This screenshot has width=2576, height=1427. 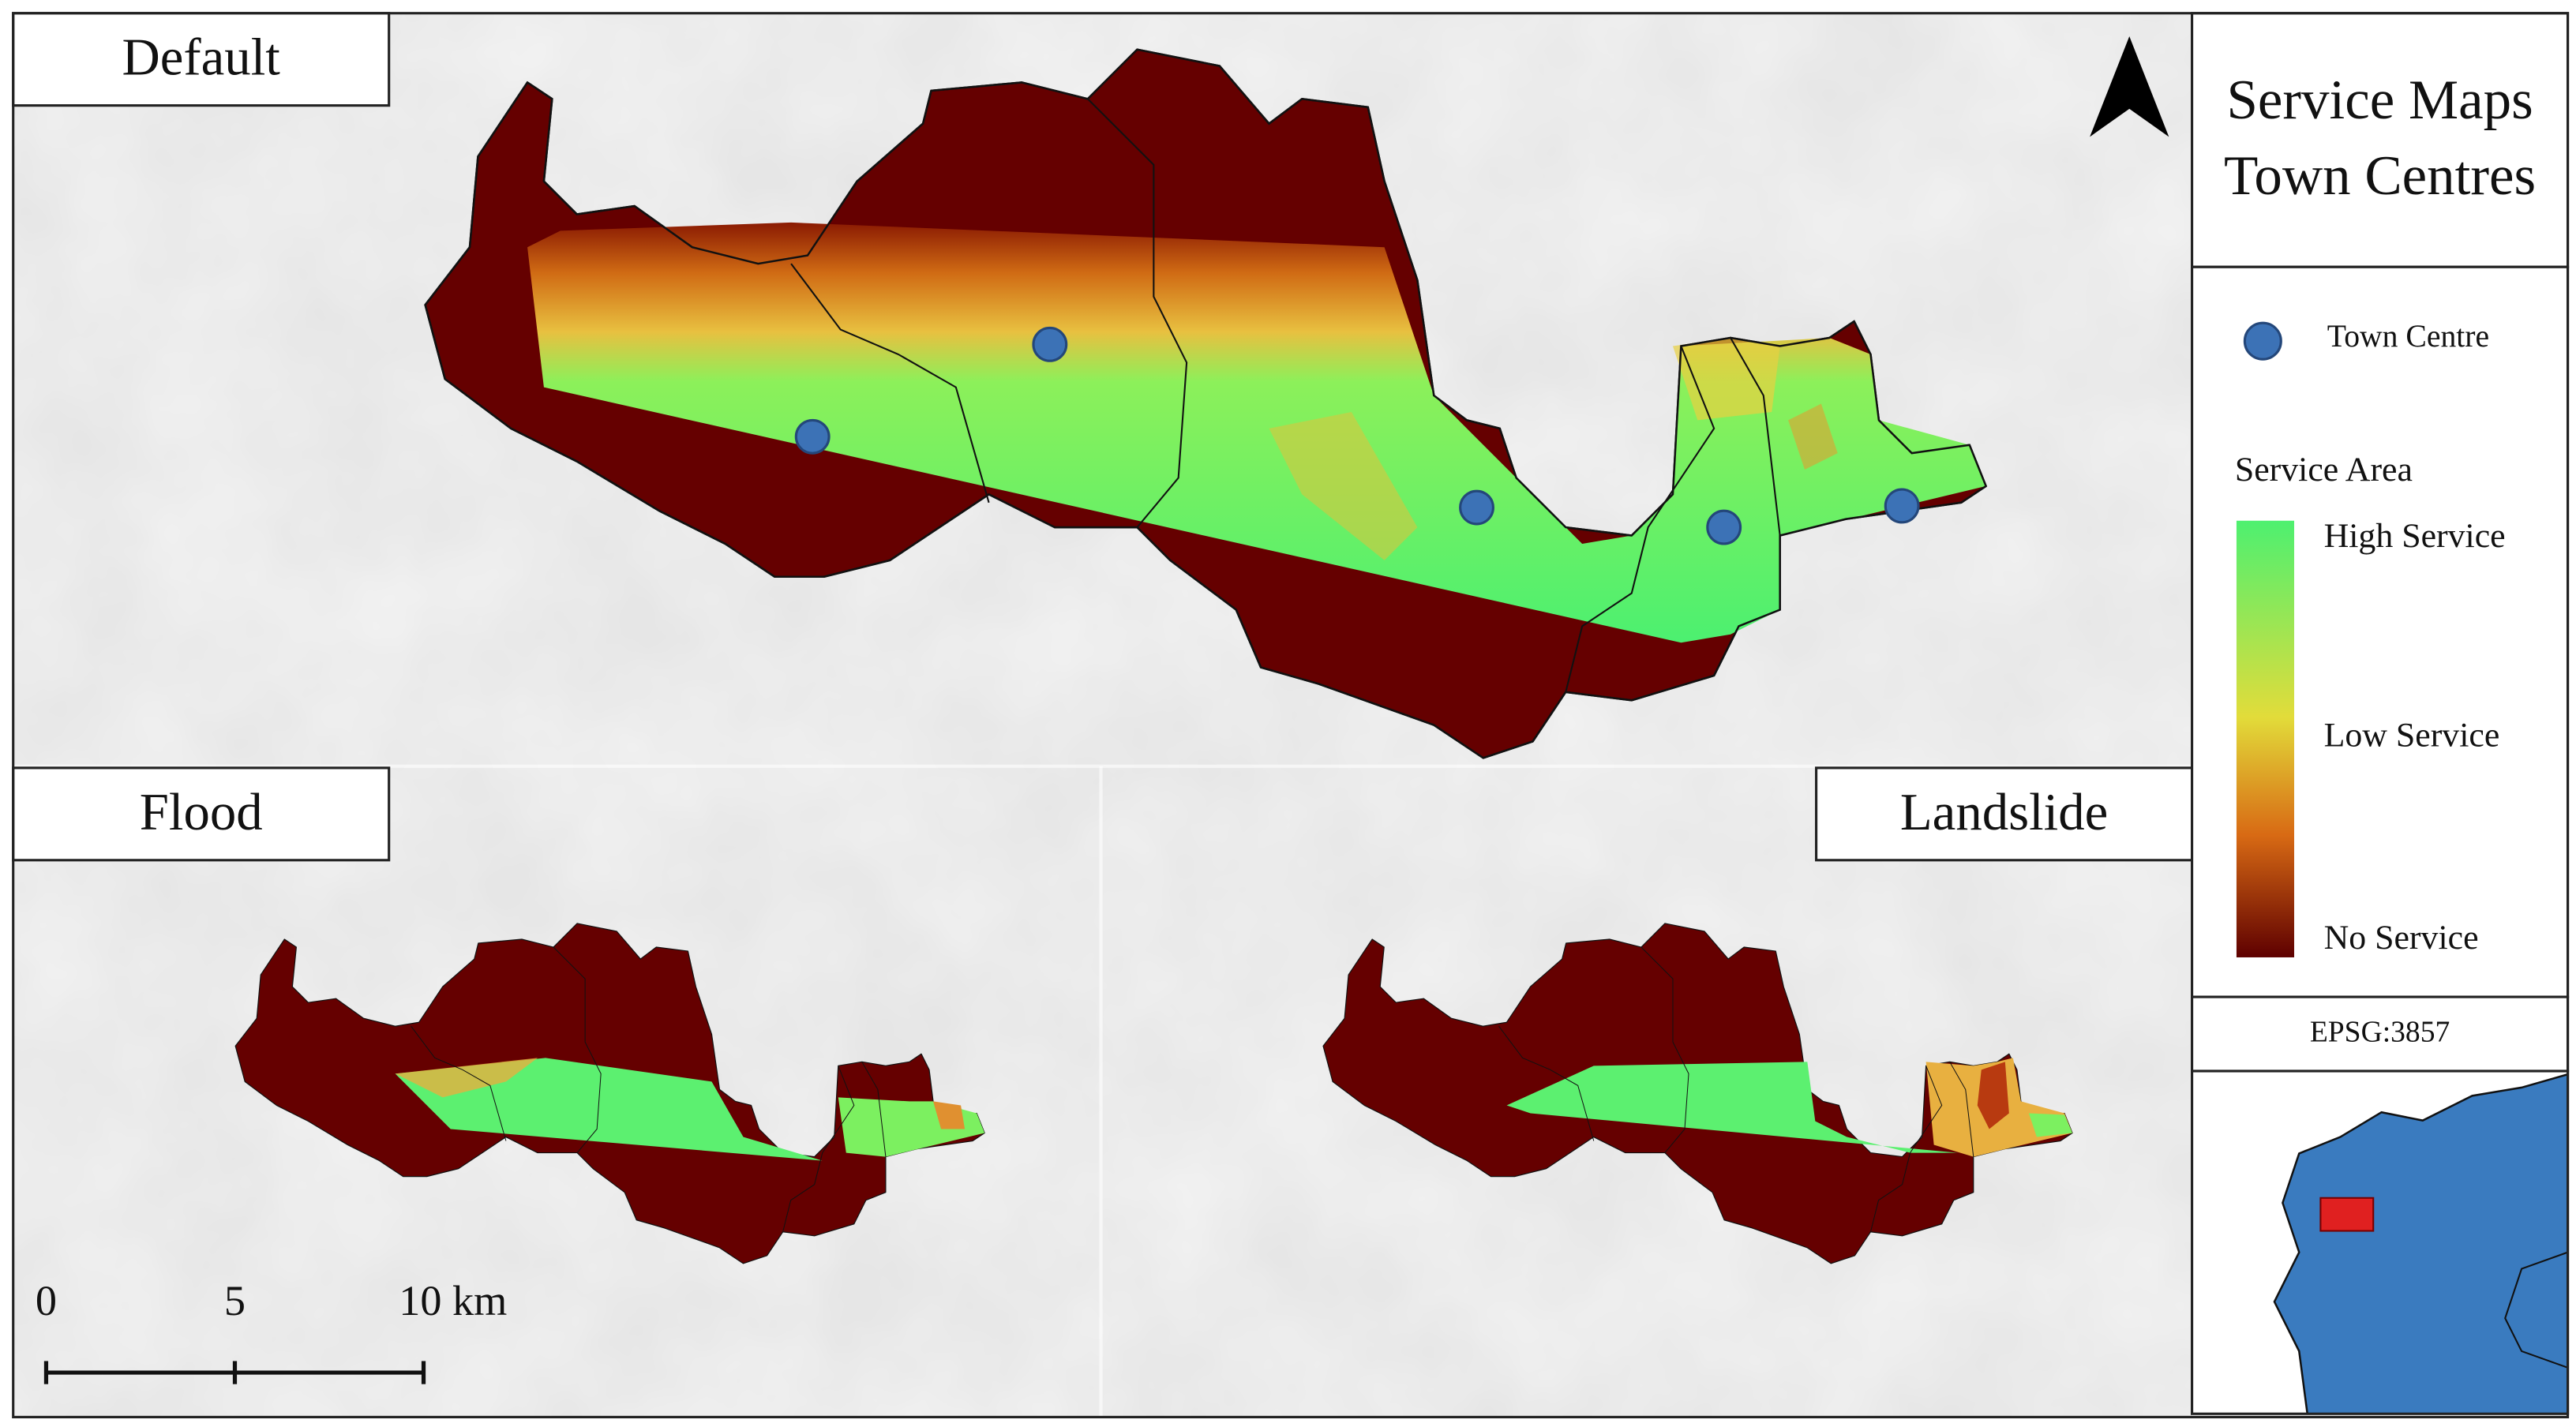 I want to click on ramp-label: Low Service, so click(x=2412, y=735).